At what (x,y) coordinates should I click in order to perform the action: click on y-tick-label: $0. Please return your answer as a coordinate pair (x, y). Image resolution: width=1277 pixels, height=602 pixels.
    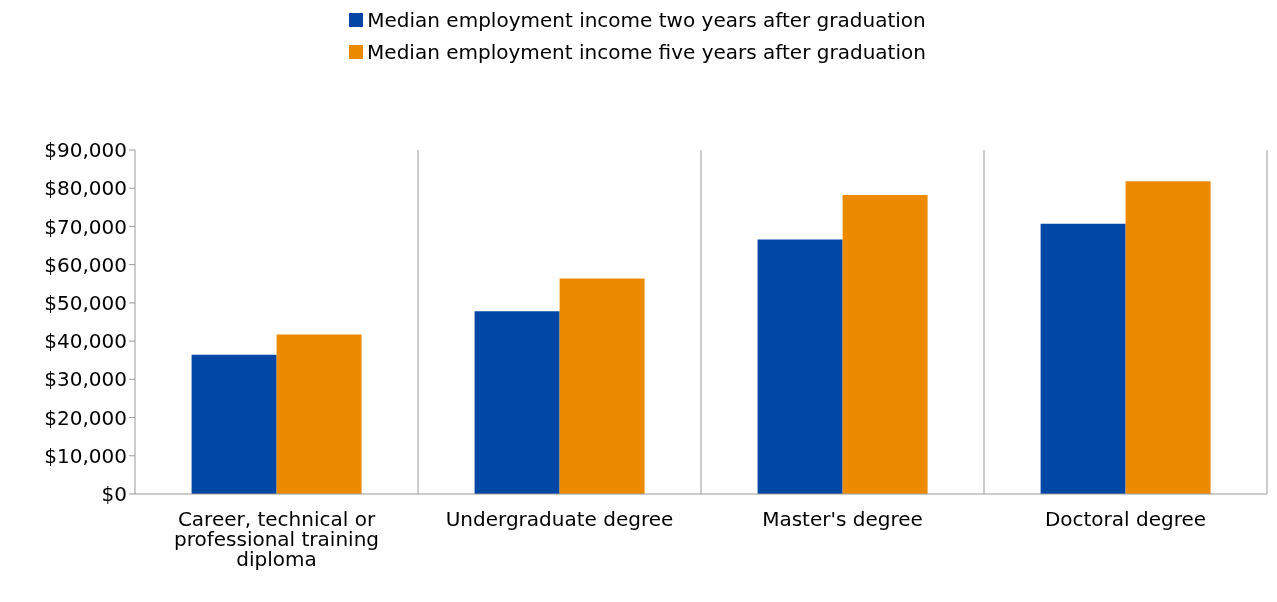
    Looking at the image, I should click on (114, 494).